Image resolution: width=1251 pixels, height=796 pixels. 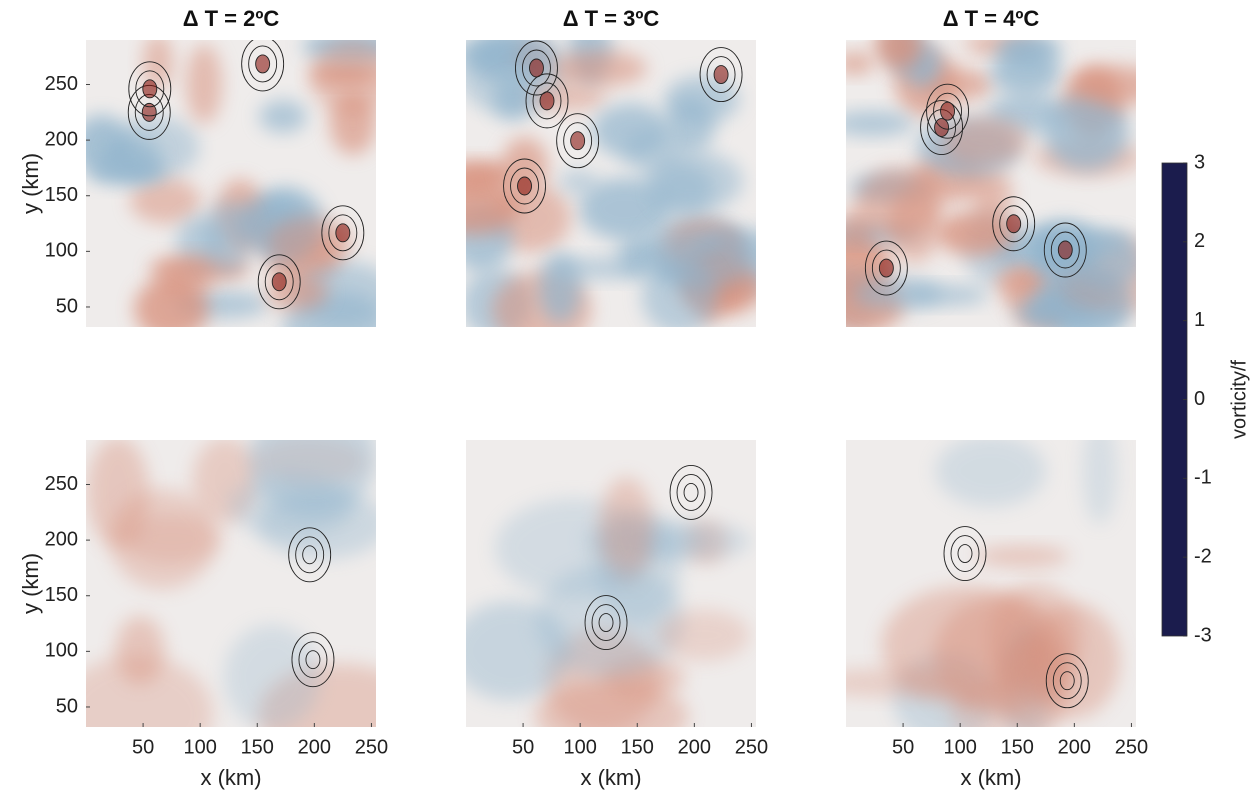 I want to click on colorbar-tick-label: -3, so click(x=1203, y=635).